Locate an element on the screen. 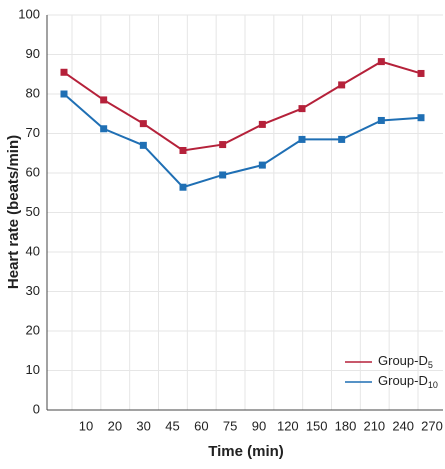 The width and height of the screenshot is (445, 469). y-tick-label: 50 is located at coordinates (33, 211).